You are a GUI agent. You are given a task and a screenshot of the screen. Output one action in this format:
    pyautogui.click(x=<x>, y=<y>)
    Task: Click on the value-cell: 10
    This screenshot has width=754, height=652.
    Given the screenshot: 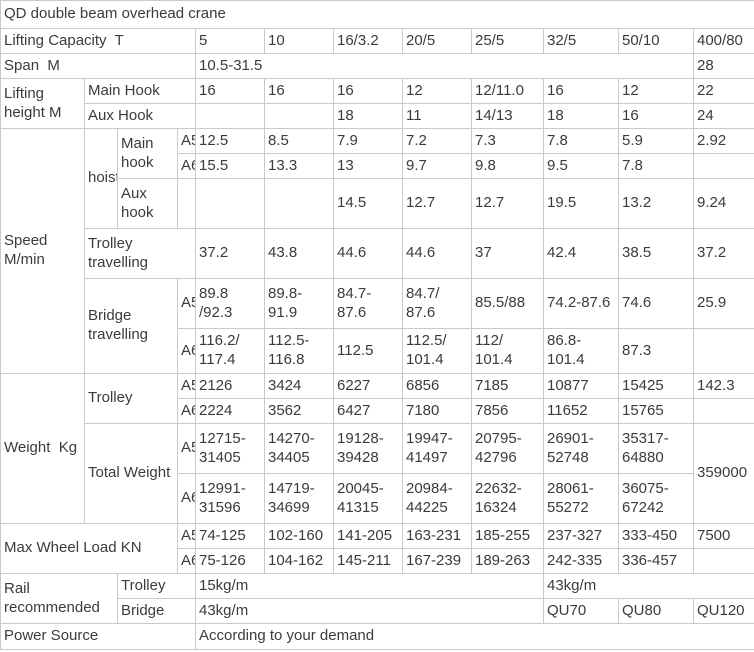 What is the action you would take?
    pyautogui.click(x=299, y=41)
    